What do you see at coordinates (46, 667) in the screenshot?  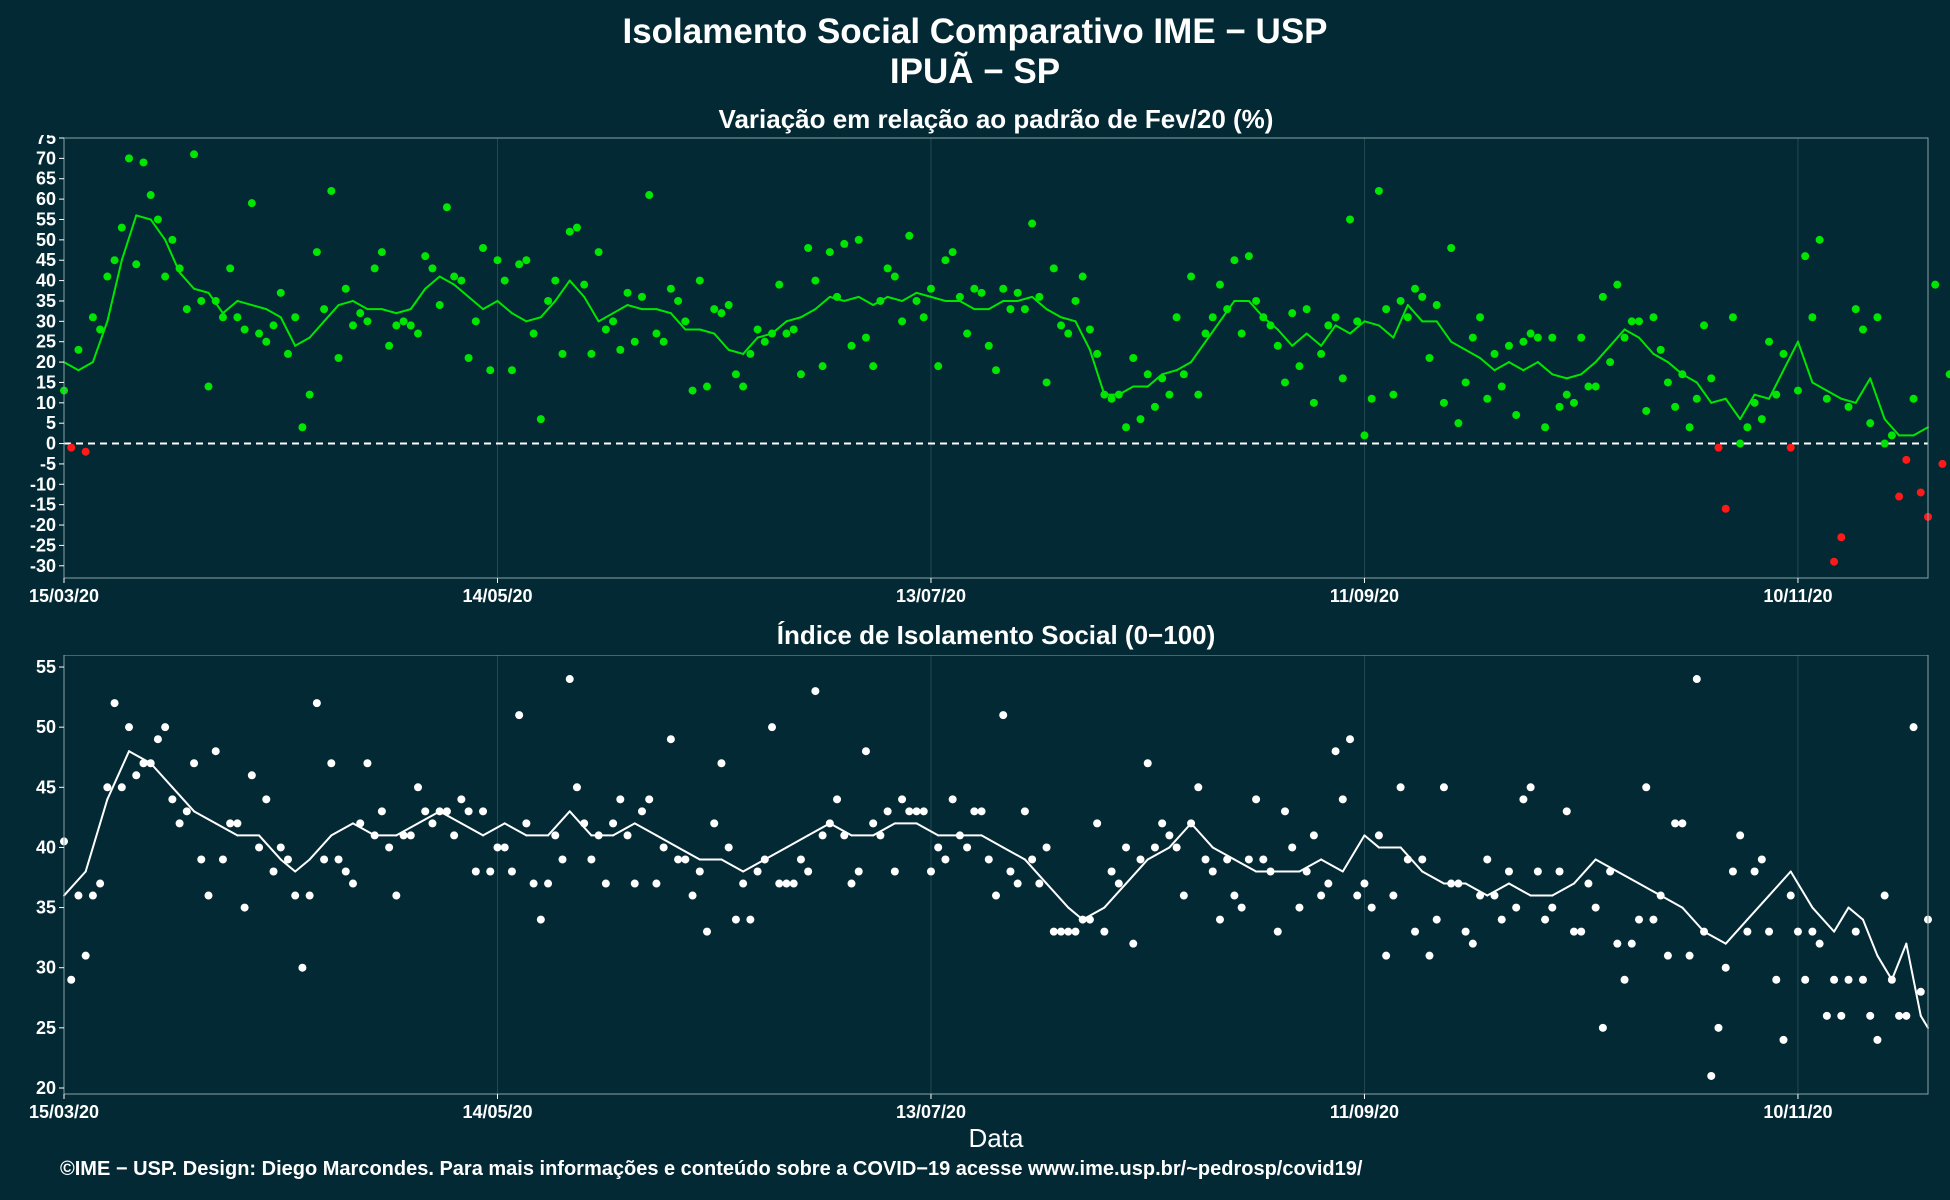 I see `index-y-tick-label: 55` at bounding box center [46, 667].